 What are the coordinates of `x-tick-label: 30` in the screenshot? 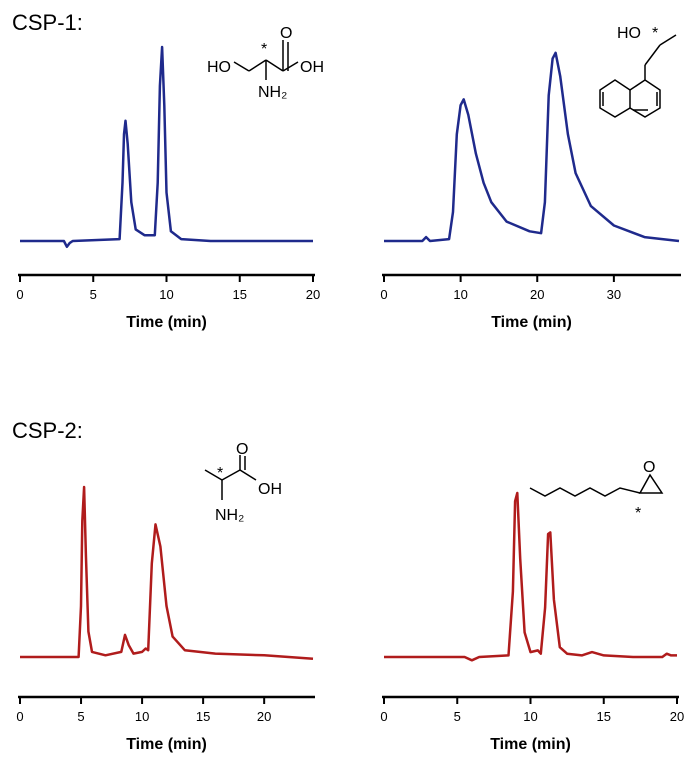 It's located at (614, 294).